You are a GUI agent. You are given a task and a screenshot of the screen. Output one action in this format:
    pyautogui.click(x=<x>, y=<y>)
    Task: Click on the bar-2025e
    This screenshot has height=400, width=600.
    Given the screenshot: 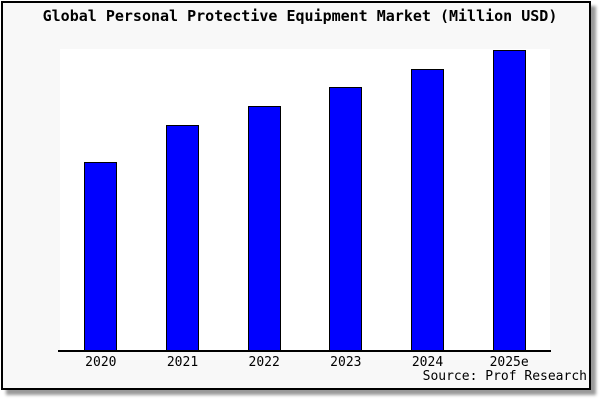 What is the action you would take?
    pyautogui.click(x=509, y=200)
    